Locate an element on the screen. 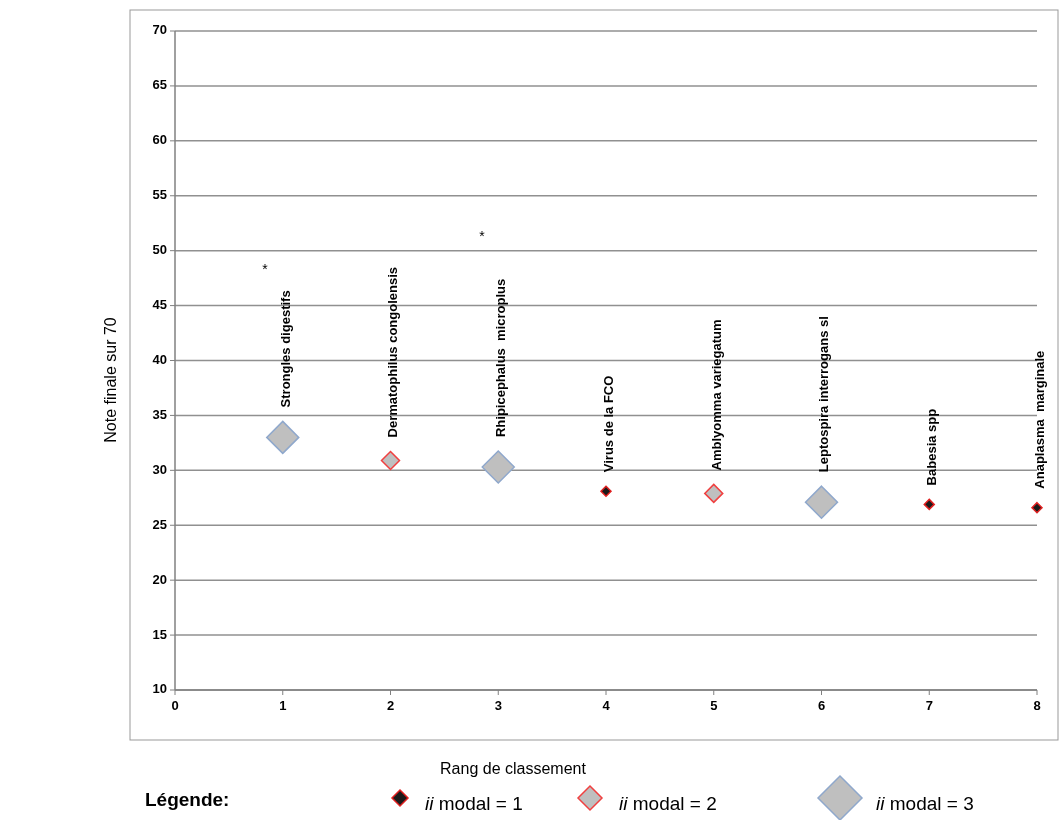 The width and height of the screenshot is (1063, 820). annotation: Strongles digestifs is located at coordinates (285, 349).